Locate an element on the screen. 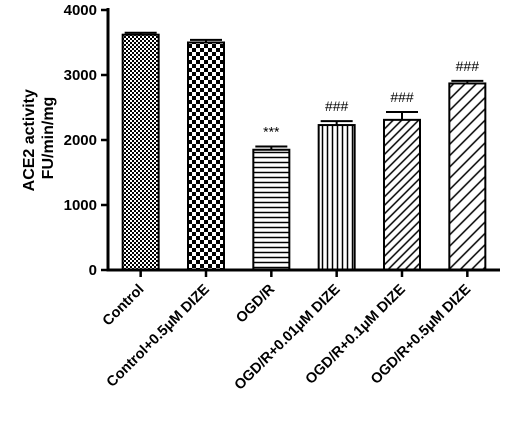 The width and height of the screenshot is (505, 435). y-tick-label: 1000 is located at coordinates (80, 205).